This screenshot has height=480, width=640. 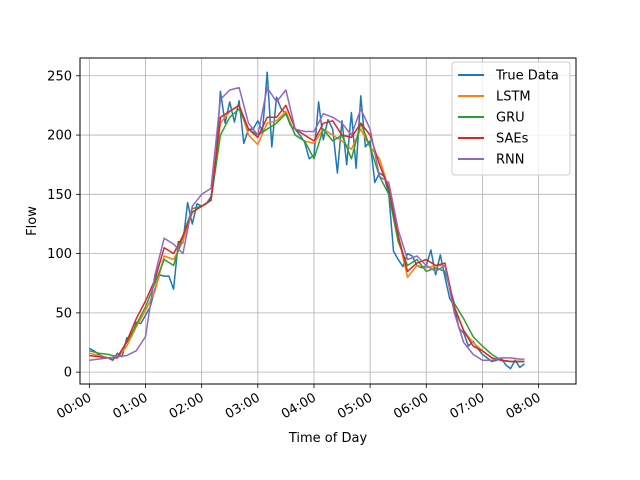 What do you see at coordinates (59, 195) in the screenshot?
I see `y-tick-label: 150` at bounding box center [59, 195].